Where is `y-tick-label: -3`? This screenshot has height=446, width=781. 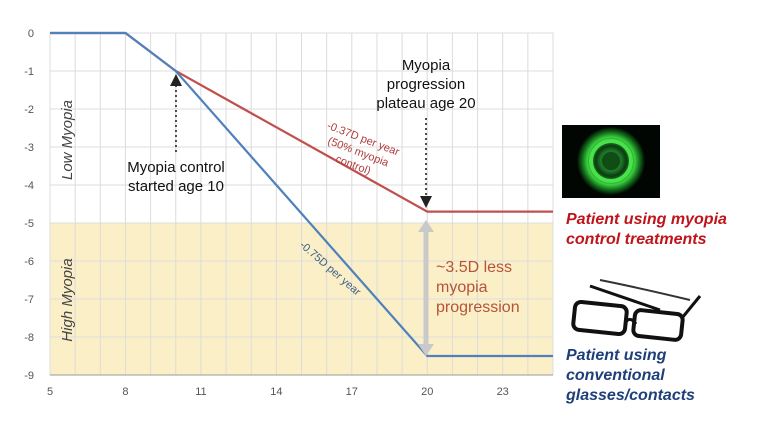 y-tick-label: -3 is located at coordinates (29, 148).